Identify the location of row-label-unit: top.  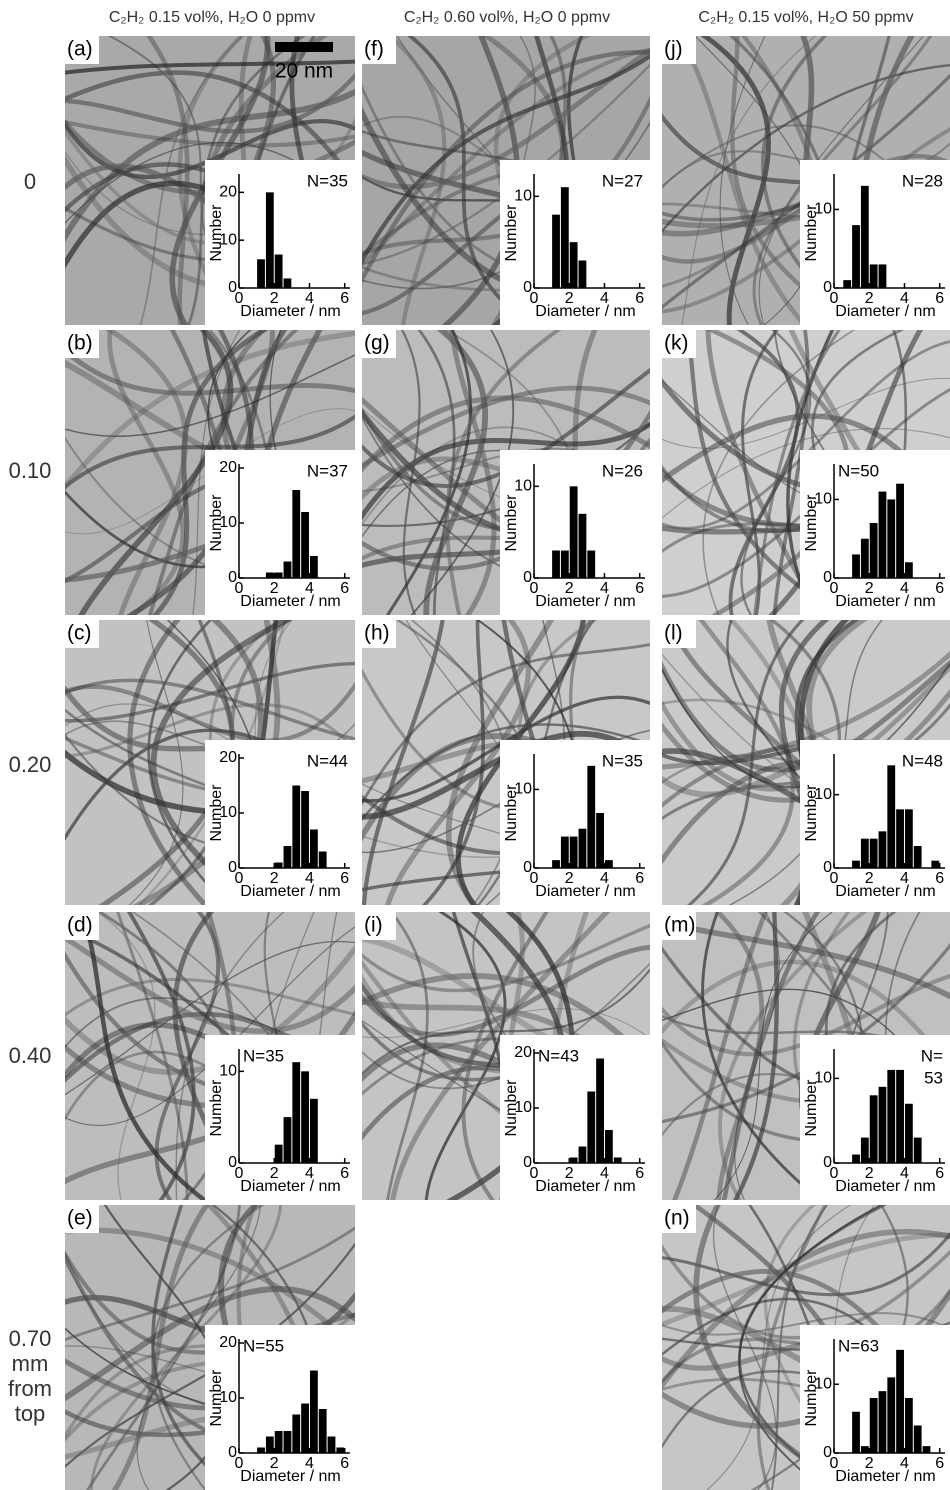
(30, 1413).